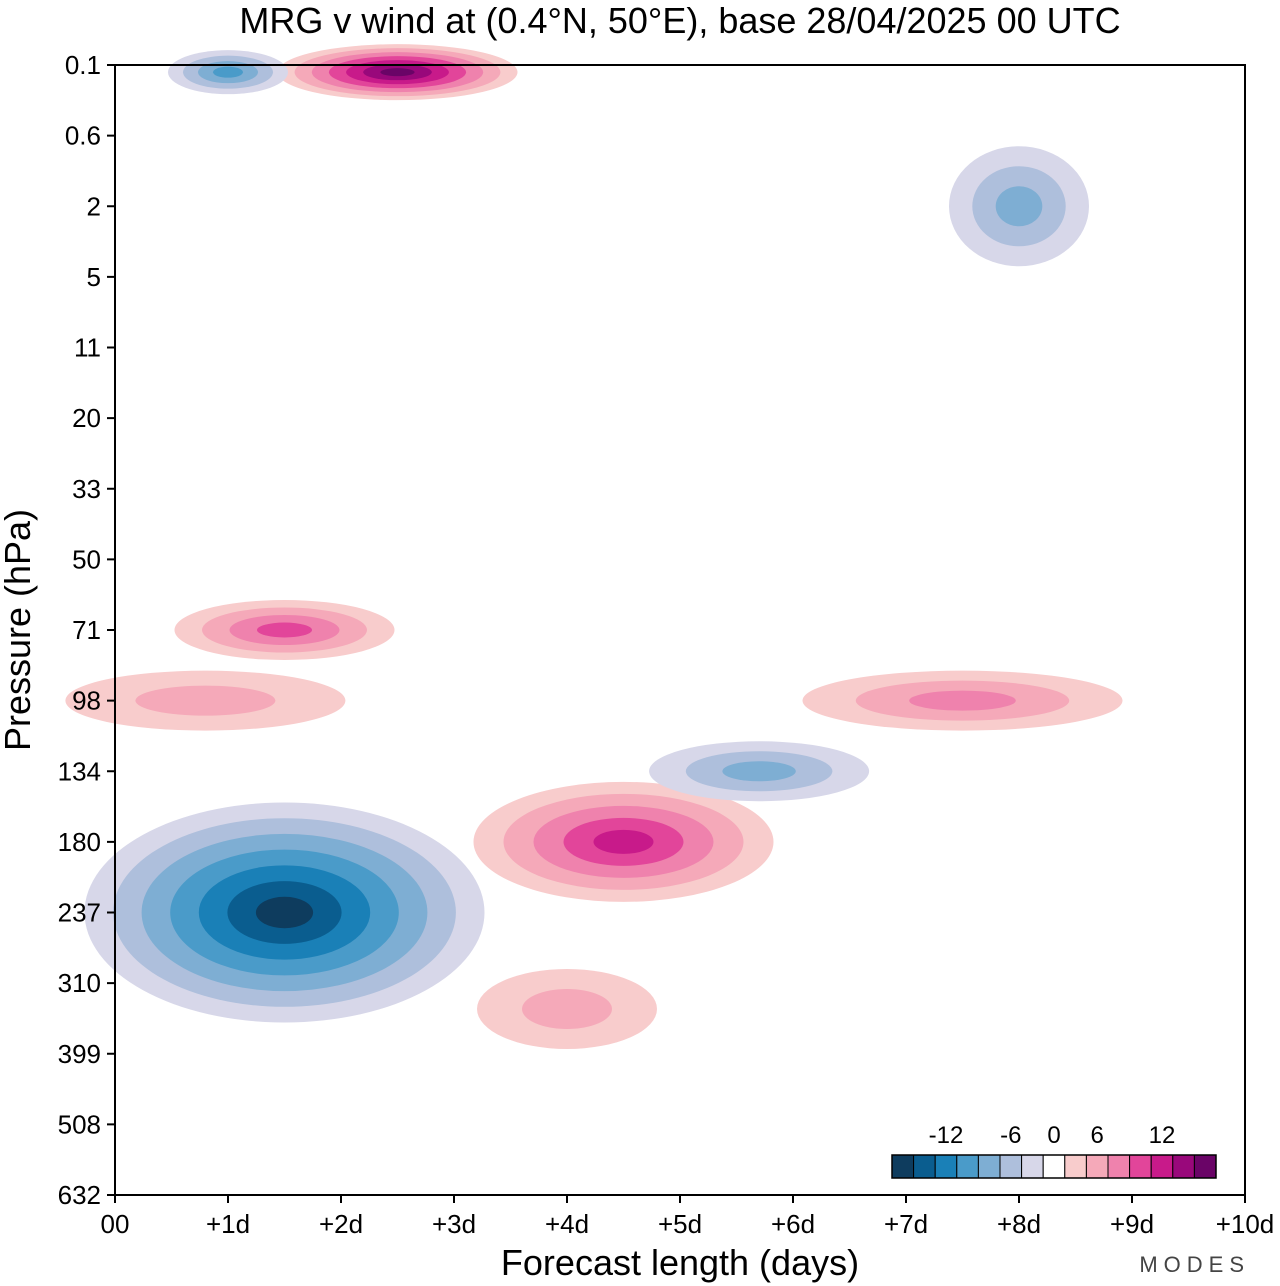 The image size is (1280, 1286). What do you see at coordinates (86, 418) in the screenshot?
I see `y-tick-label: 20` at bounding box center [86, 418].